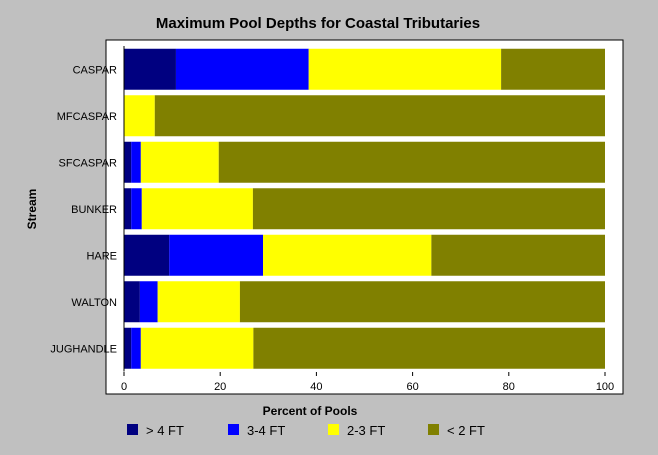 This screenshot has height=455, width=658. I want to click on legend-label: 2-3 FT, so click(366, 430).